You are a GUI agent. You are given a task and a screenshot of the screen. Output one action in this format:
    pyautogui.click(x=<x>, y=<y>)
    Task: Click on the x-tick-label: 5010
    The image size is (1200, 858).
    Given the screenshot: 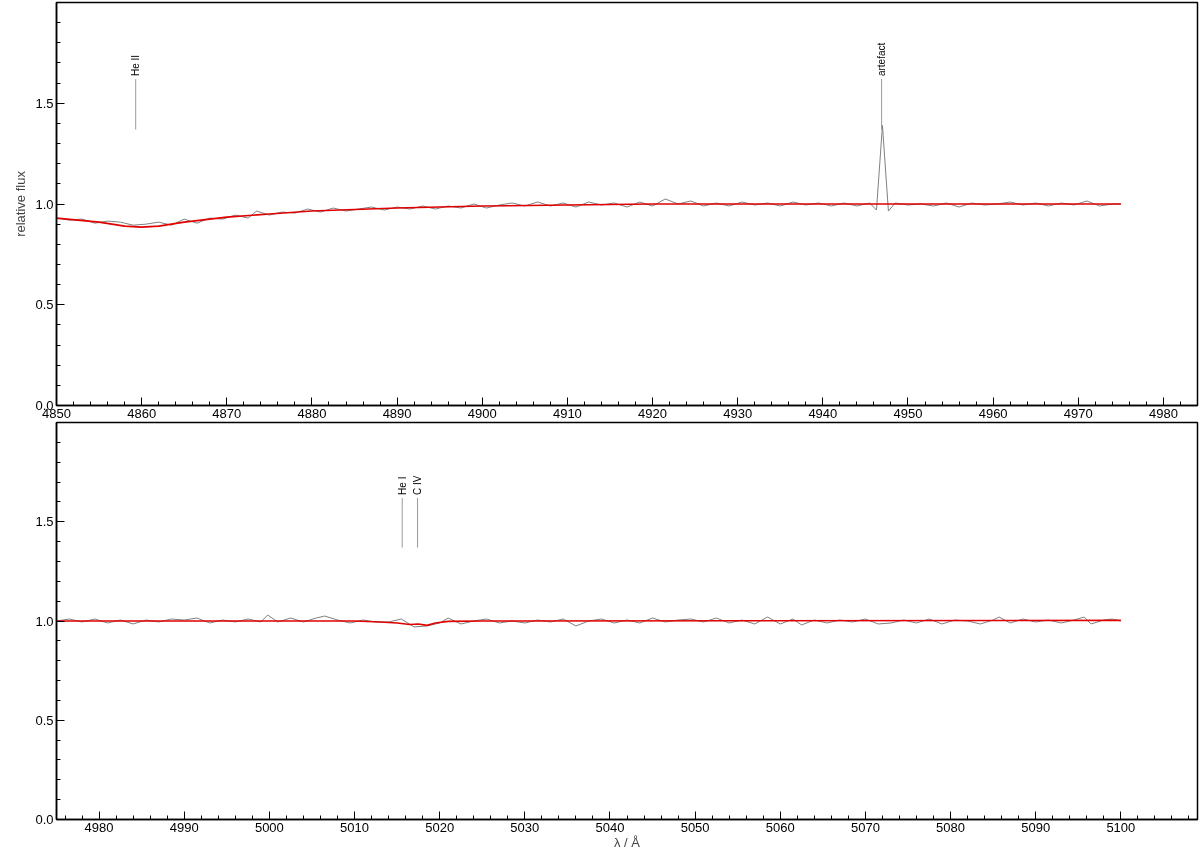 What is the action you would take?
    pyautogui.click(x=354, y=827)
    